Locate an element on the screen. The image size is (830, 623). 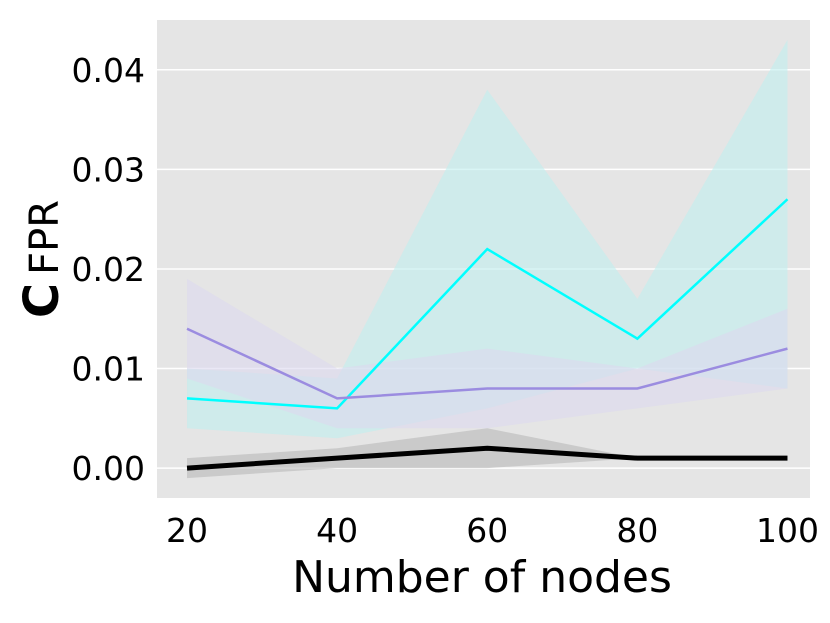
x-axis-label: Number of nodes is located at coordinates (482, 577).